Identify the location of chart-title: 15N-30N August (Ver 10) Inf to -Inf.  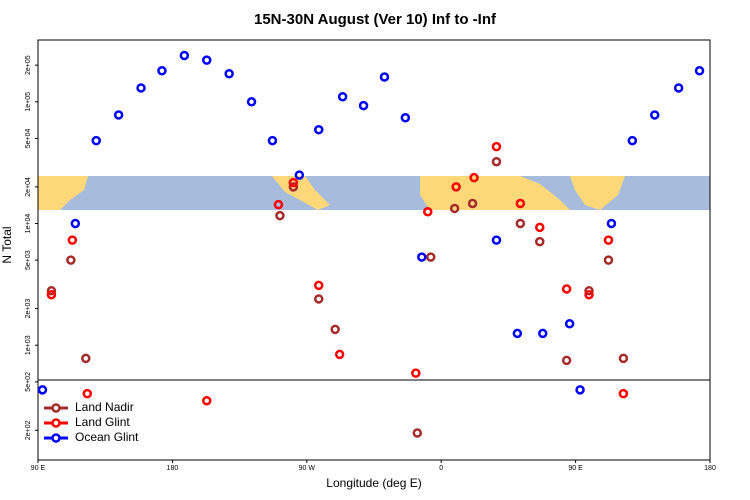
(375, 19).